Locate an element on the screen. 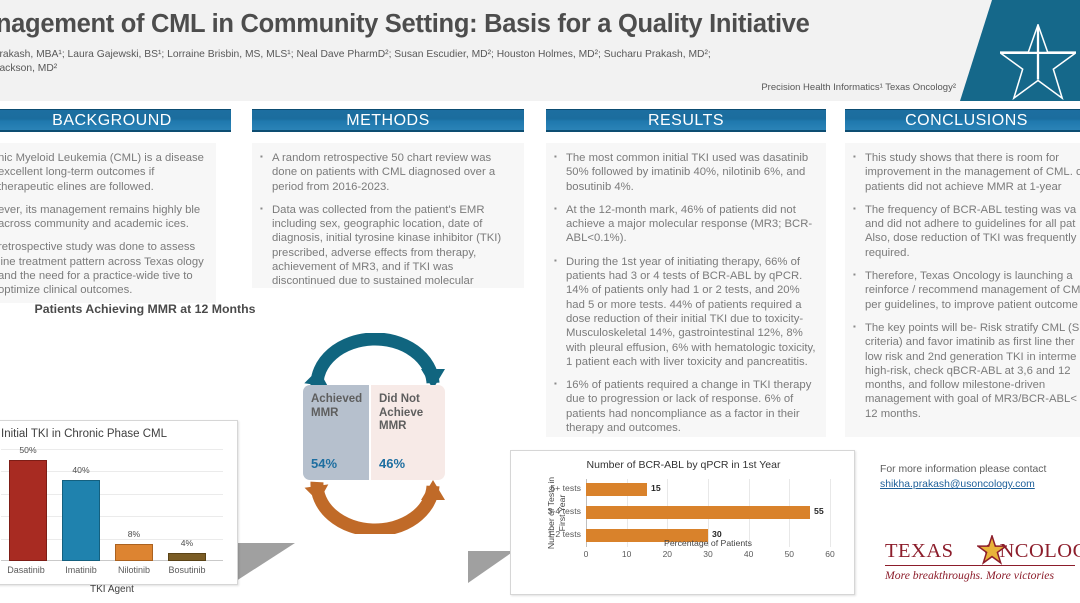 The width and height of the screenshot is (1080, 603). y-tick-label: 5+ tests is located at coordinates (565, 488).